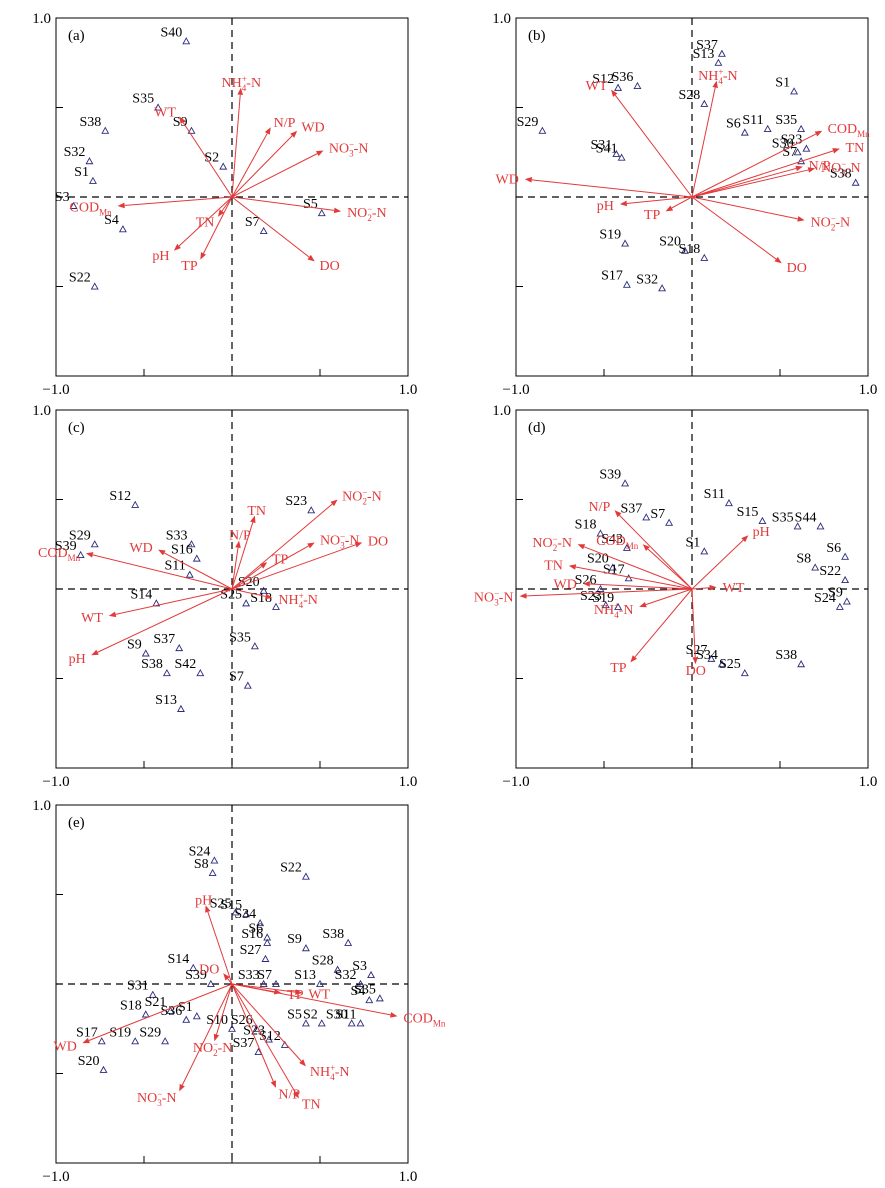  Describe the element at coordinates (94, 544) in the screenshot. I see `site-marker-s29` at that location.